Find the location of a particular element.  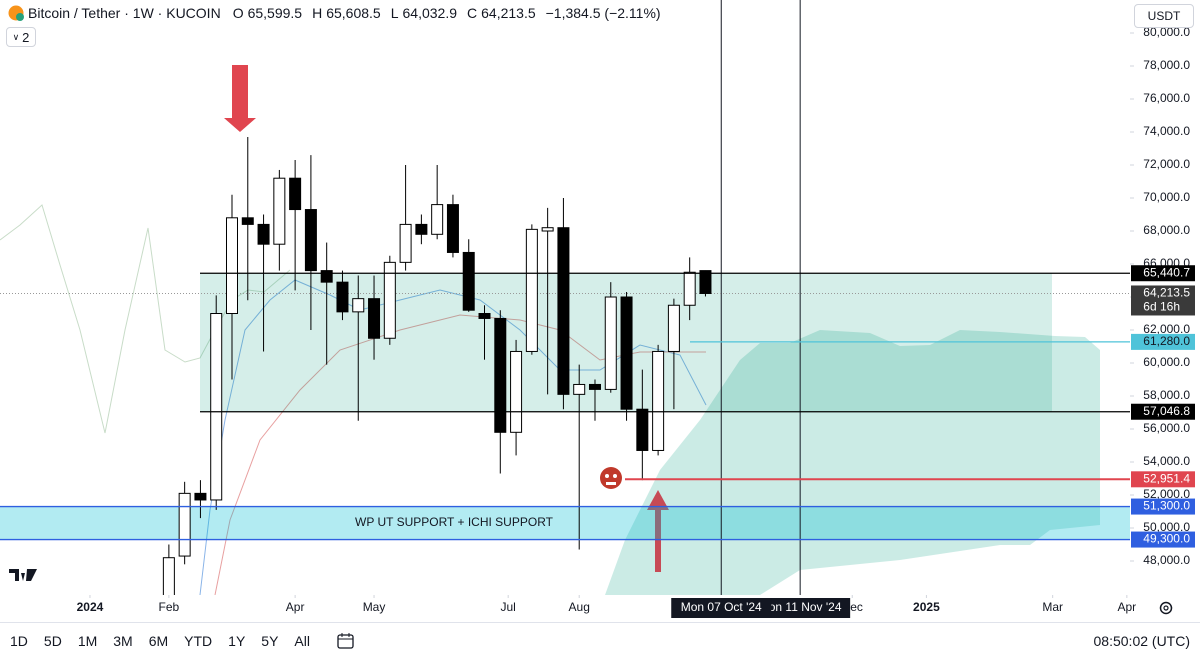

y-tick-label: 58,000.0 is located at coordinates (1166, 395).